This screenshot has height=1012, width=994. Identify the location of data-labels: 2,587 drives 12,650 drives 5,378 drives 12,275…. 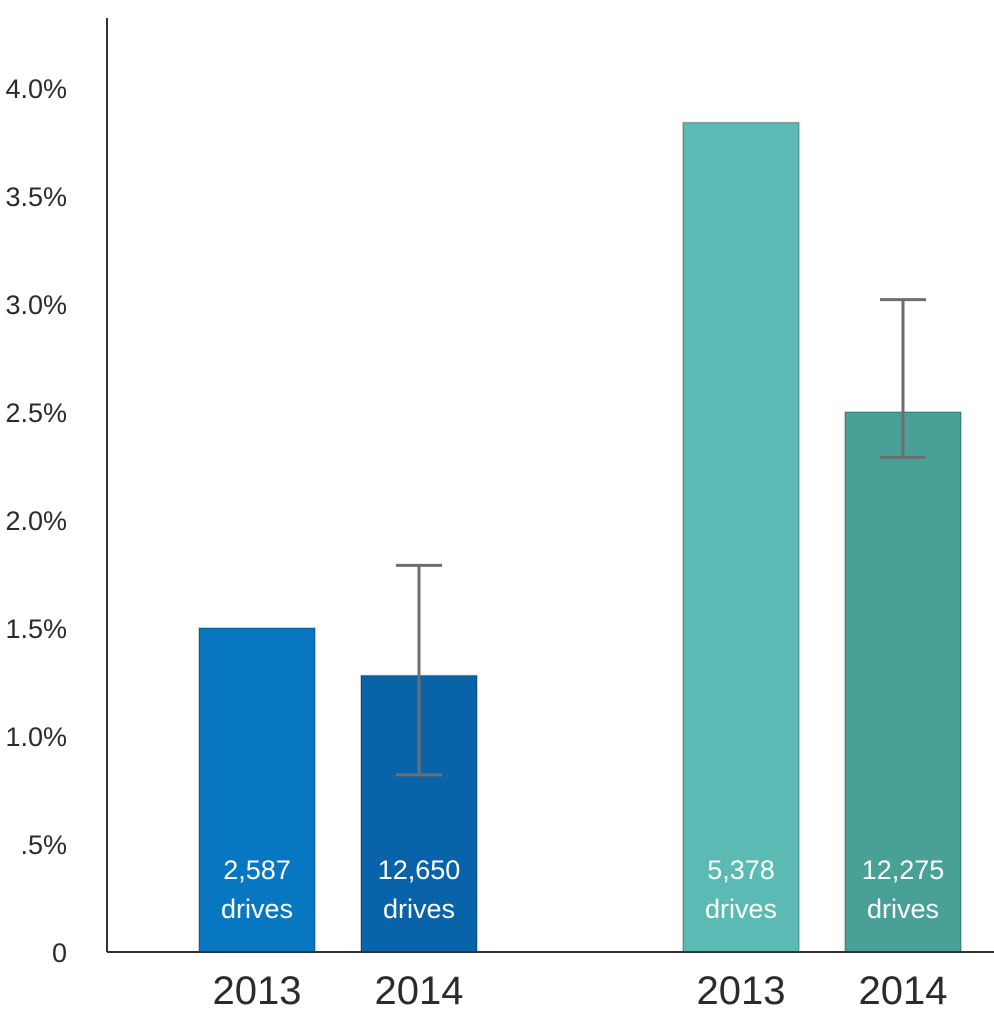
(582, 889).